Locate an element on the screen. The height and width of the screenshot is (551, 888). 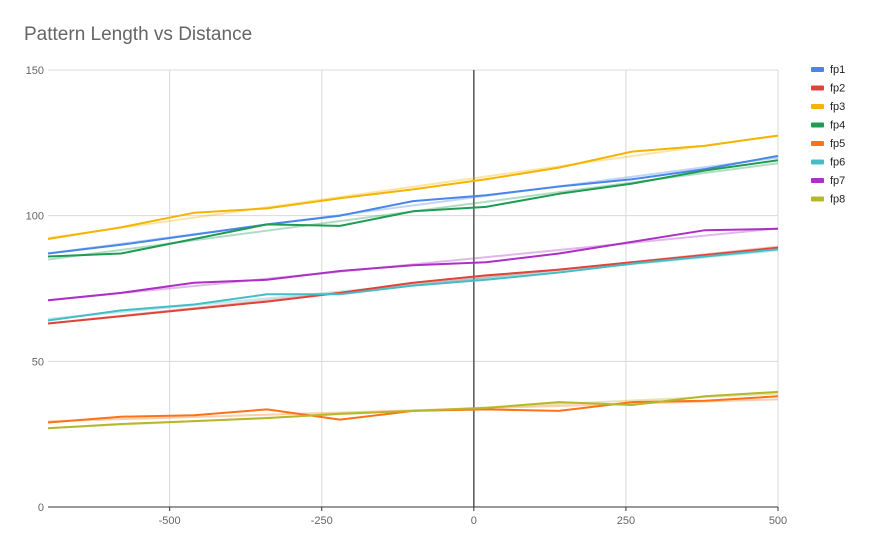
series-line-fp6 is located at coordinates (413, 285).